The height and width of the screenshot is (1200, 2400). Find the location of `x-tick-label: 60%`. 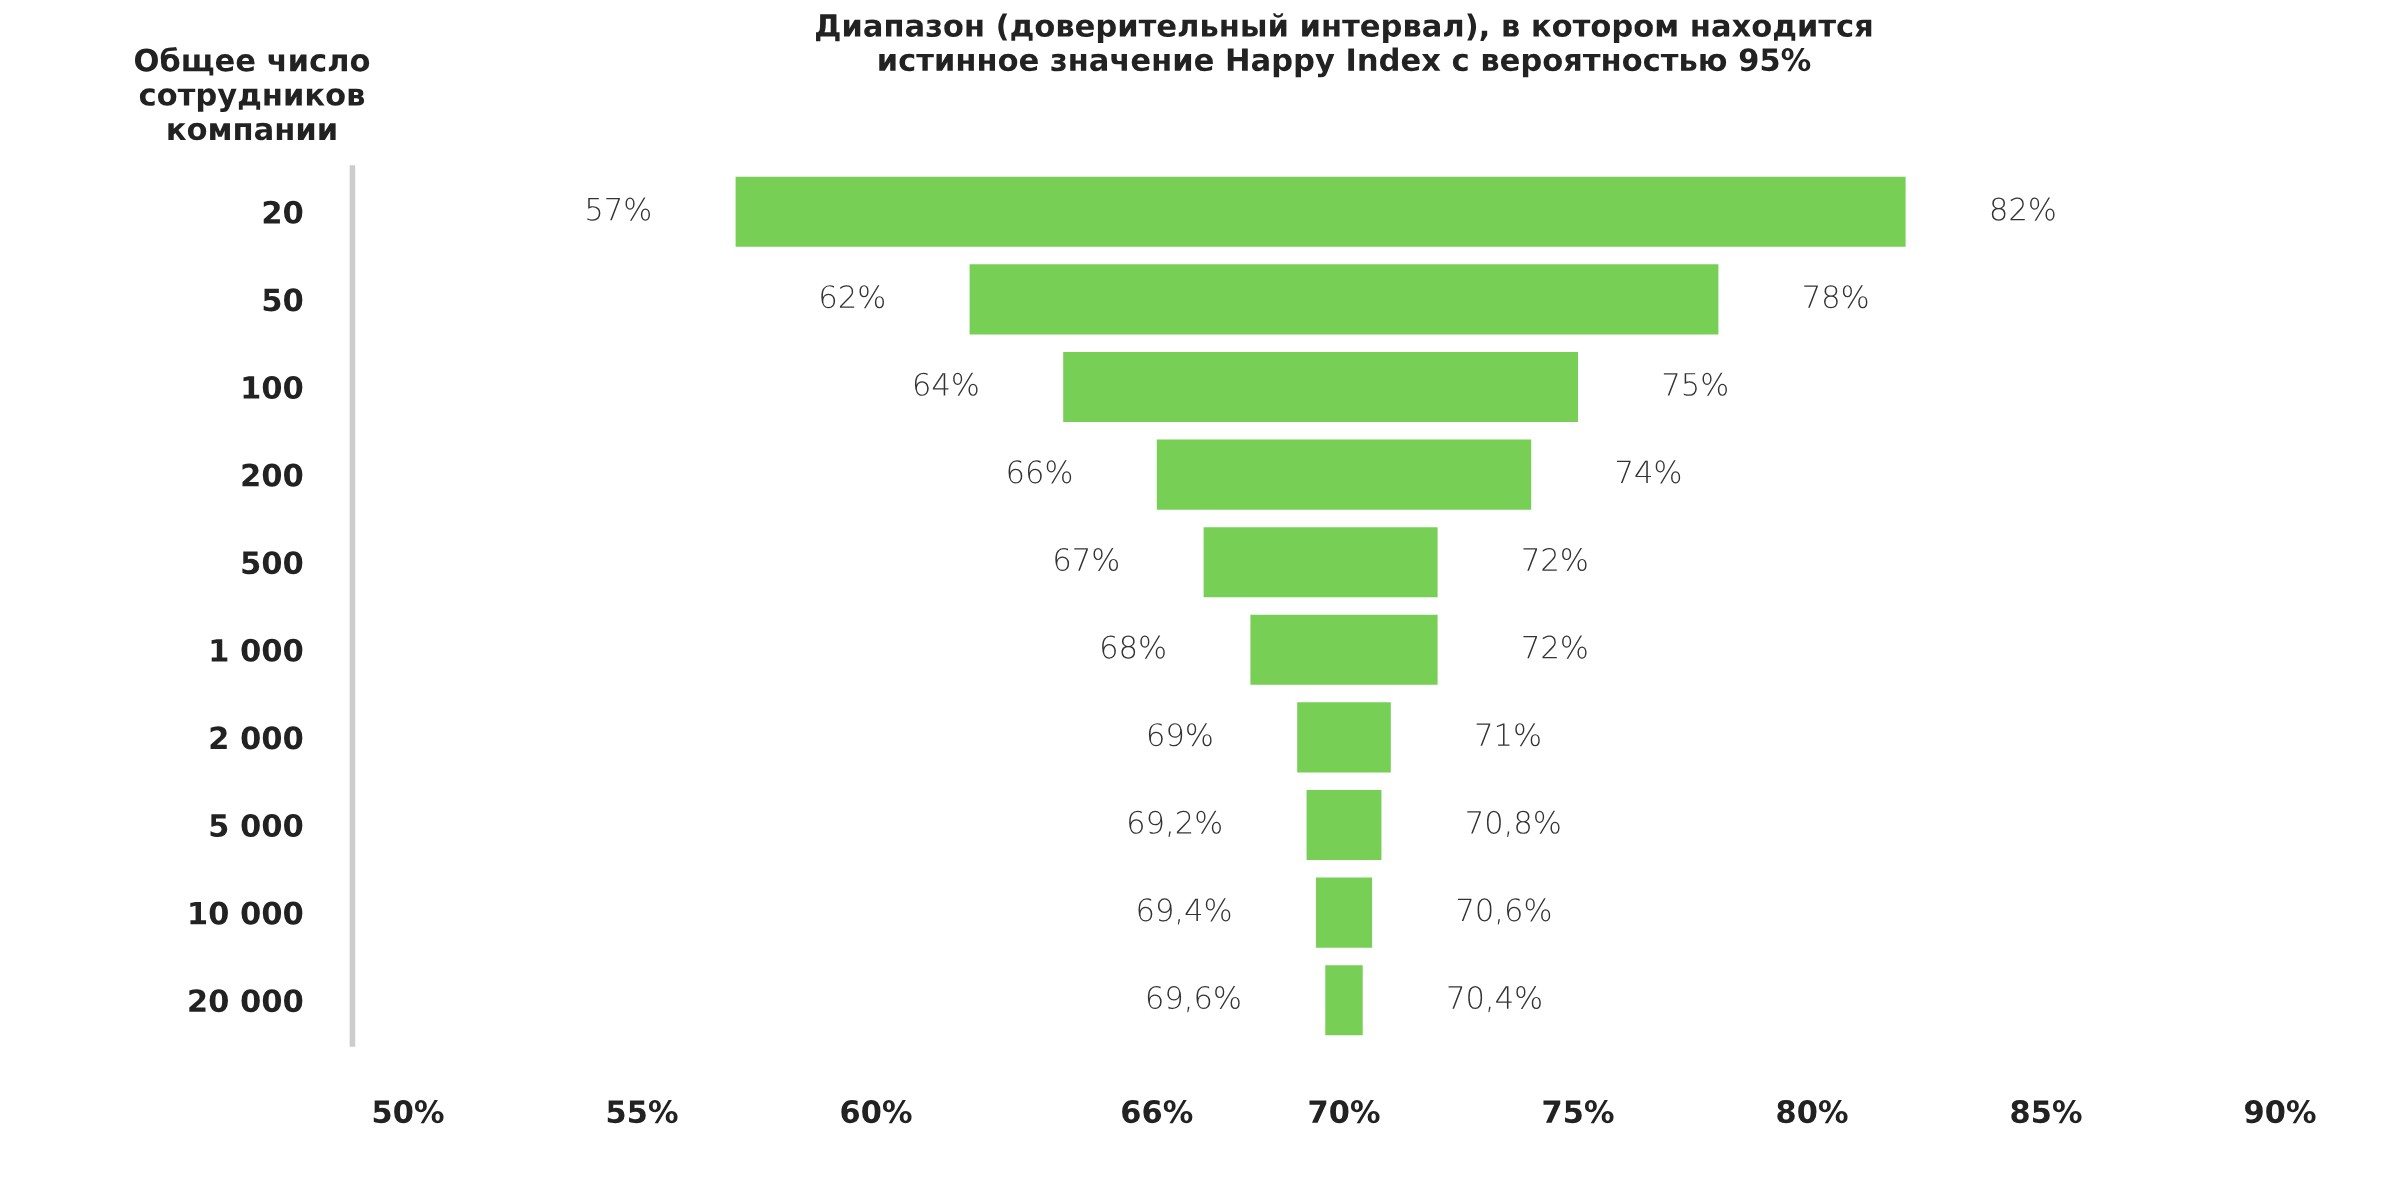

x-tick-label: 60% is located at coordinates (876, 1112).